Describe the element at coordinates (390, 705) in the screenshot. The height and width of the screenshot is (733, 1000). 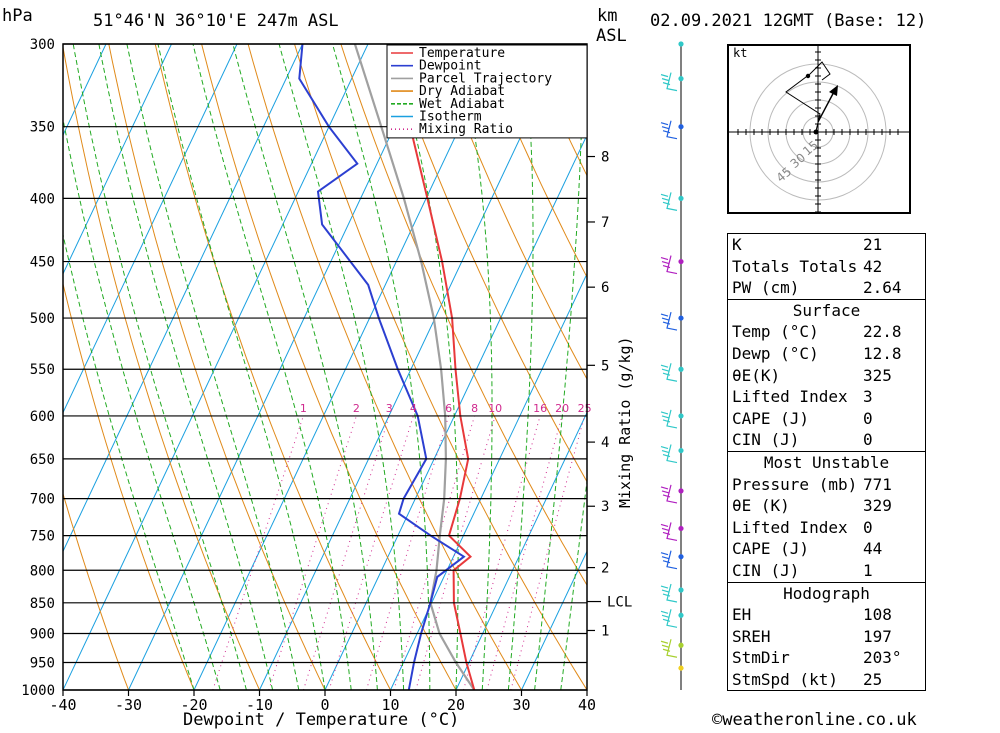
I see `x-tick-label: 10` at that location.